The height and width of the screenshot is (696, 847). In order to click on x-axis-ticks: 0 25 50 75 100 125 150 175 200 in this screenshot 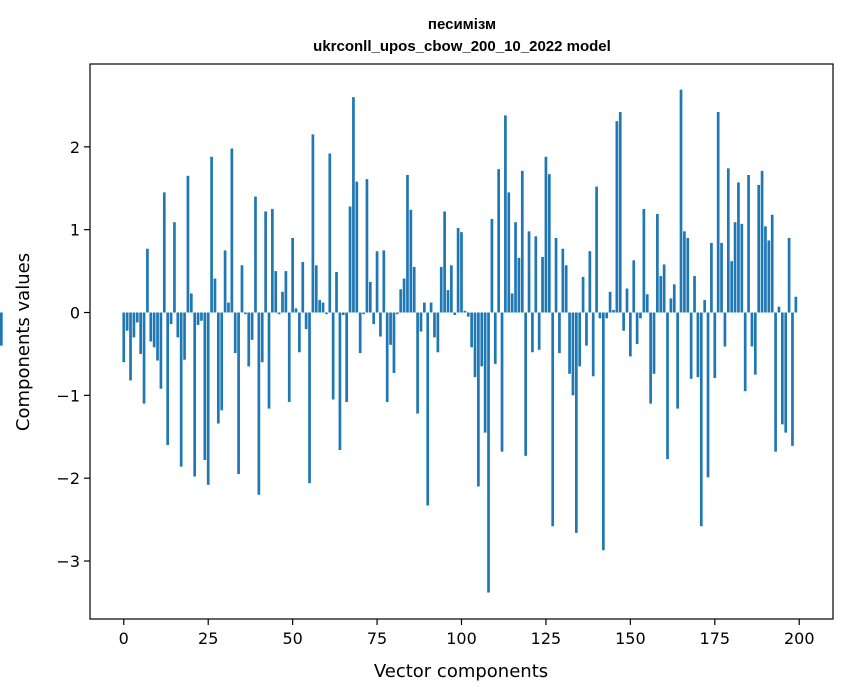, I will do `click(467, 633)`.